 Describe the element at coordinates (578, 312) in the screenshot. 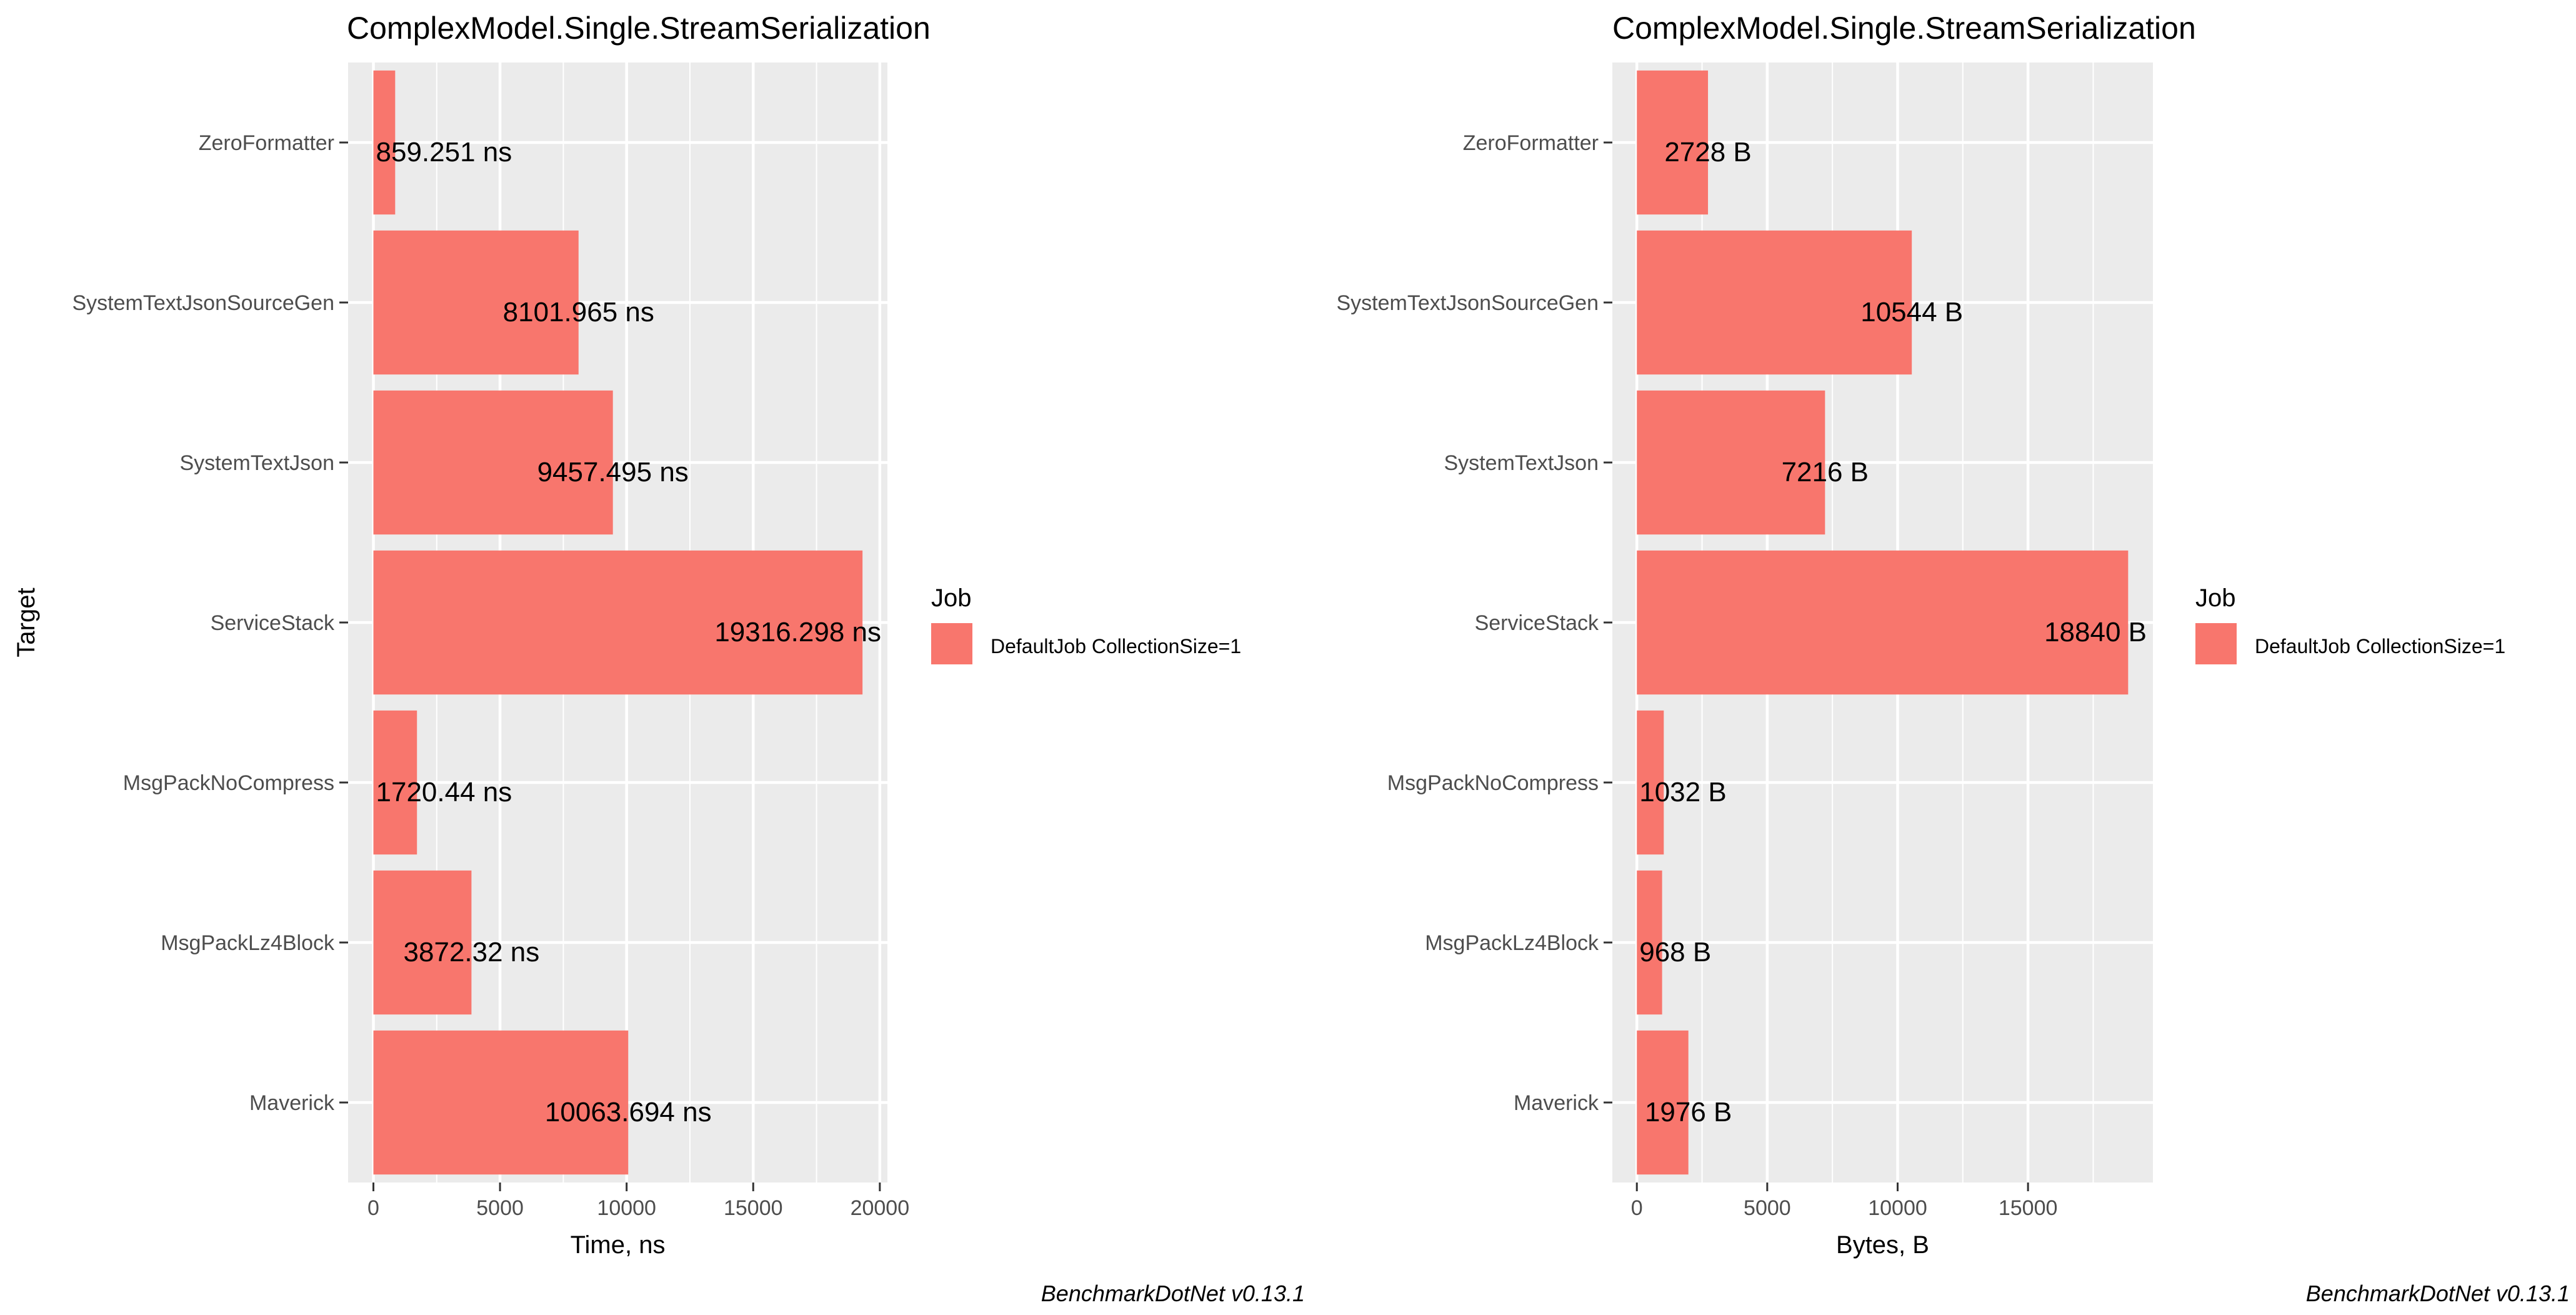

I see `data-label: 8101.965 ns` at that location.